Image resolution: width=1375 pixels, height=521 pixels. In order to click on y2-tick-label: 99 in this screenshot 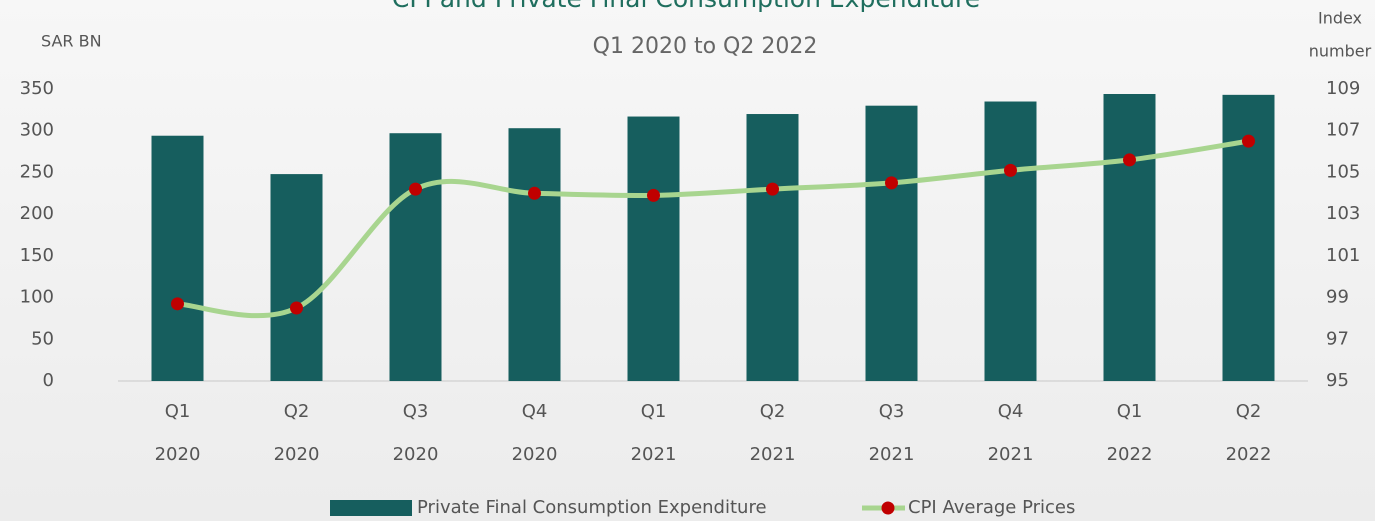, I will do `click(1337, 297)`.